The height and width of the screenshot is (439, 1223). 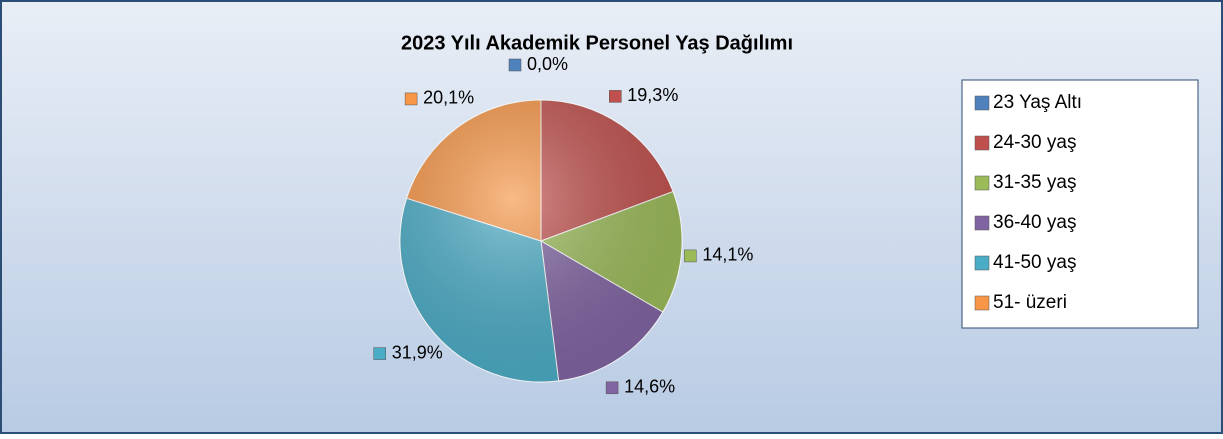 I want to click on legend-label: 51- üzeri, so click(x=1030, y=302).